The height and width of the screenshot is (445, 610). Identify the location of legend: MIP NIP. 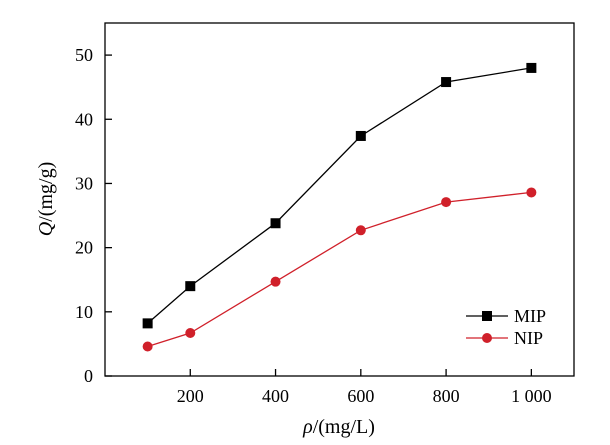
(506, 327).